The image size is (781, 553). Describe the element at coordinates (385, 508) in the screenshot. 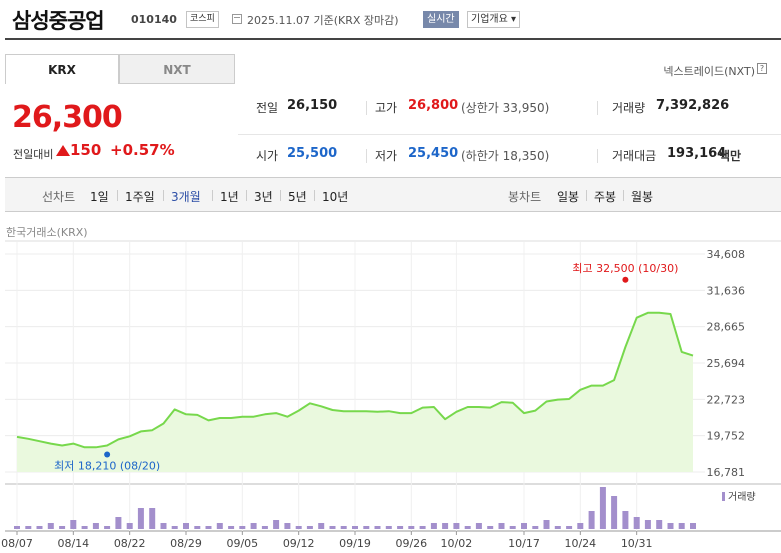

I see `volume-bars: 거래량` at that location.